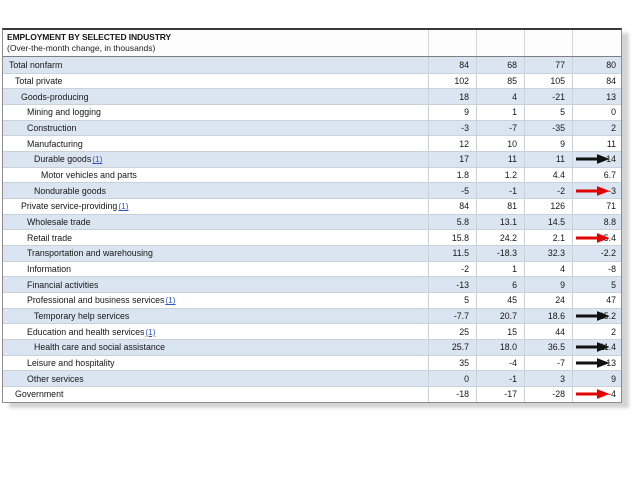  Describe the element at coordinates (55, 143) in the screenshot. I see `industry-label: Manufacturing` at that location.